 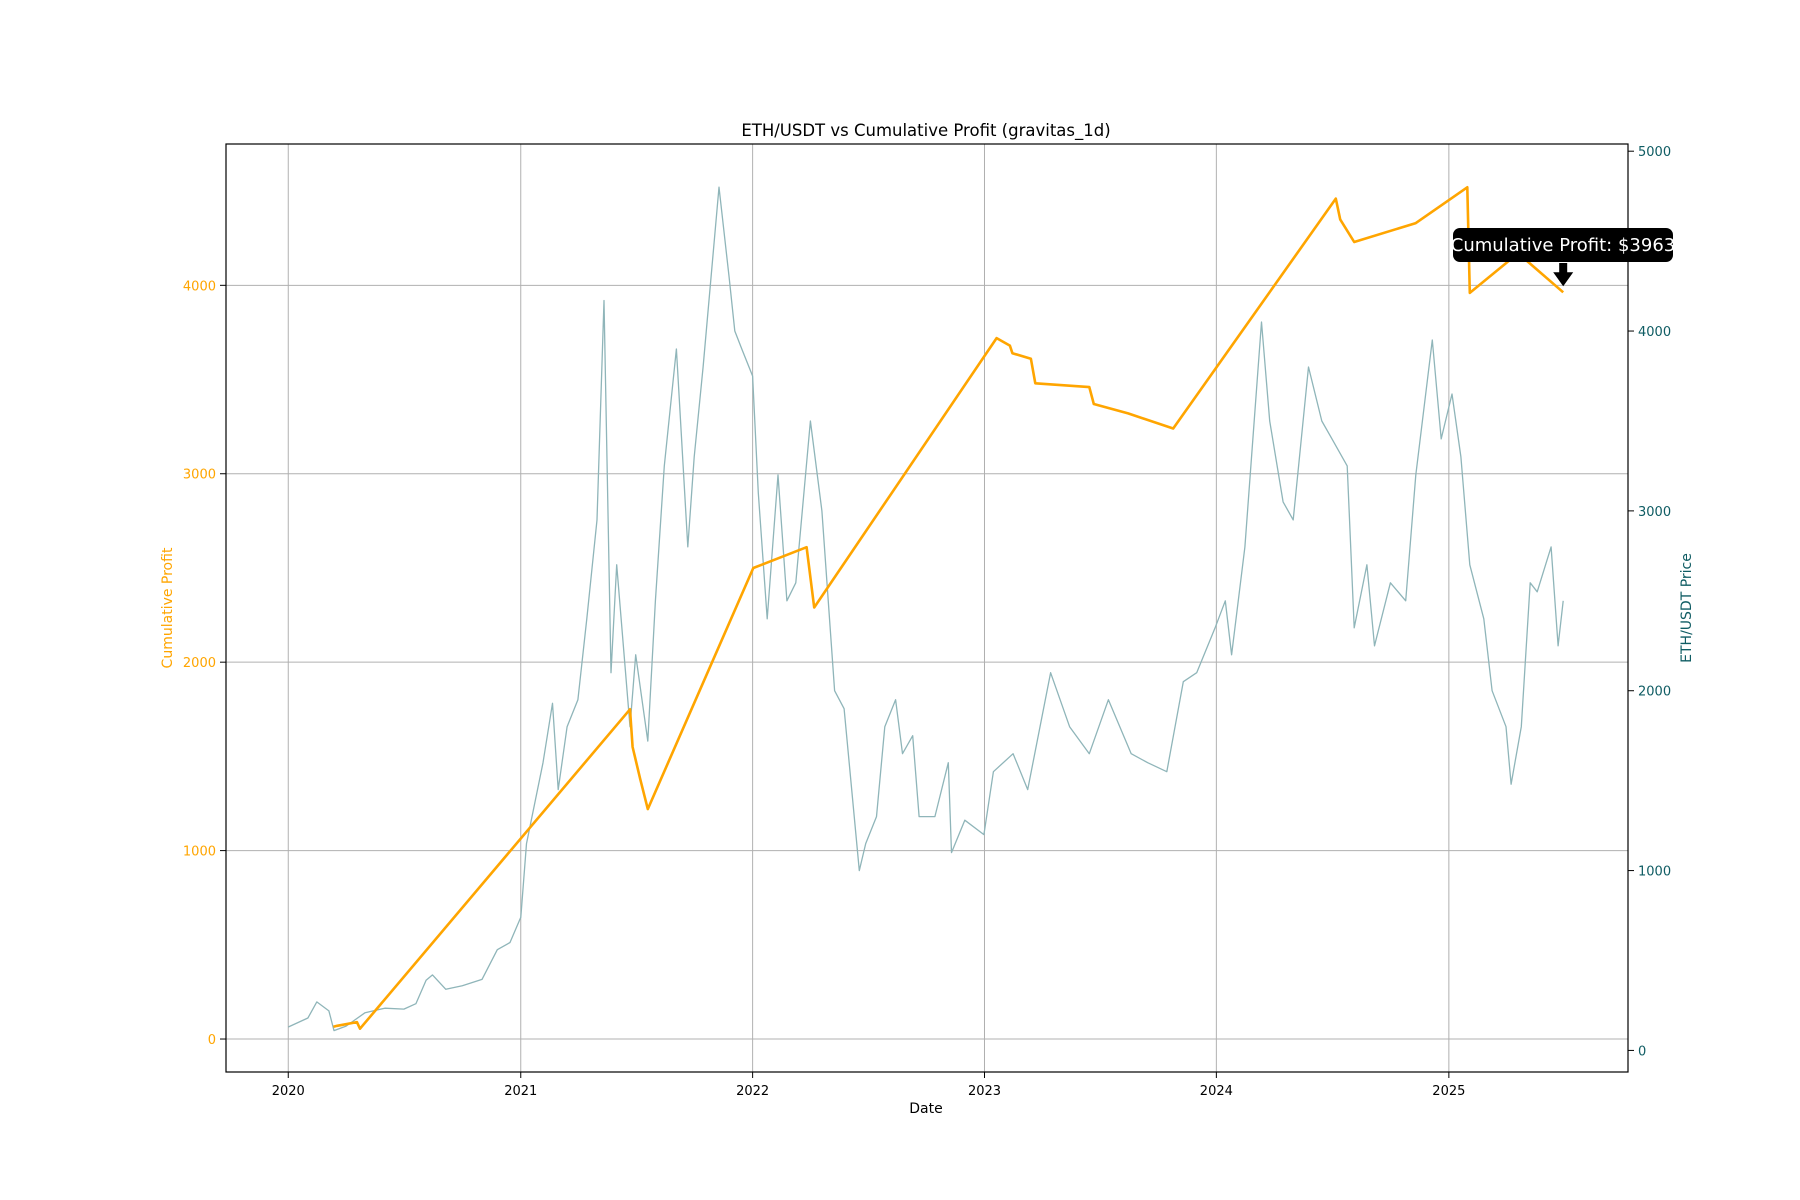 I want to click on right-y-tick-label: 1000, so click(x=1654, y=872).